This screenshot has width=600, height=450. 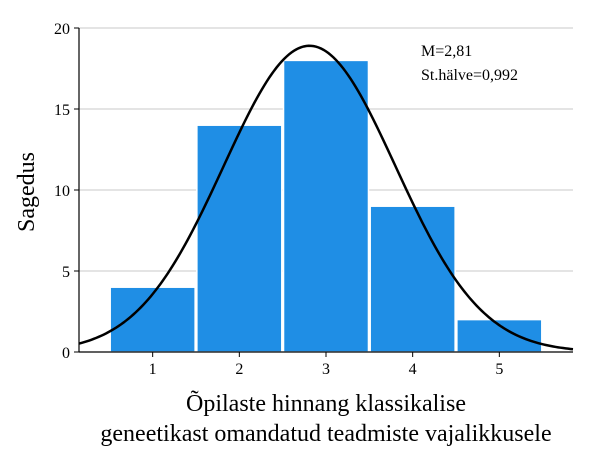 What do you see at coordinates (62, 110) in the screenshot?
I see `y-tick-label: 15` at bounding box center [62, 110].